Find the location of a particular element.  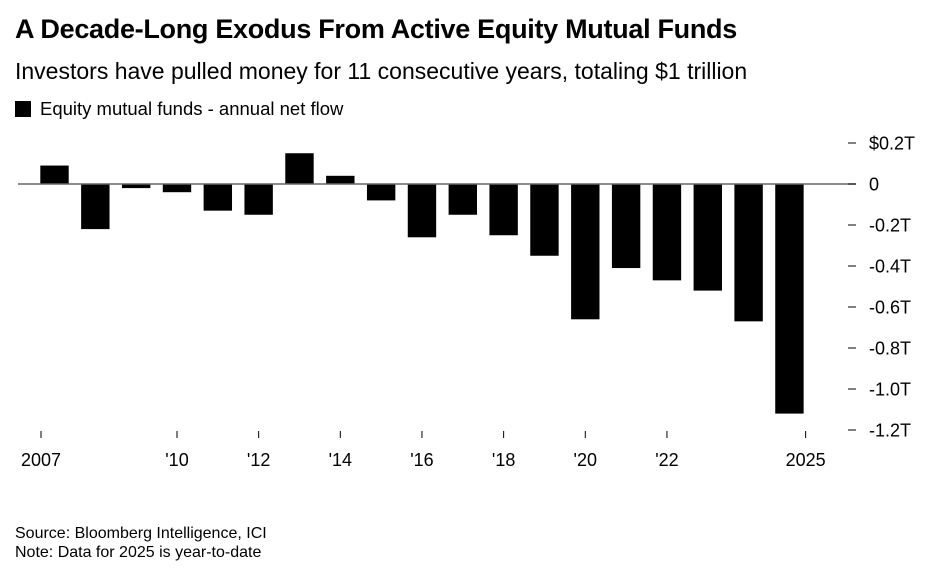

y-tick-label: -0.4T is located at coordinates (890, 267).